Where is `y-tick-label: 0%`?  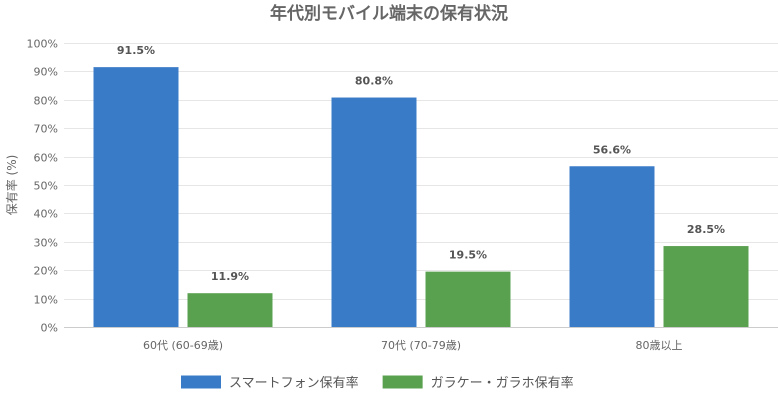
y-tick-label: 0% is located at coordinates (49, 328).